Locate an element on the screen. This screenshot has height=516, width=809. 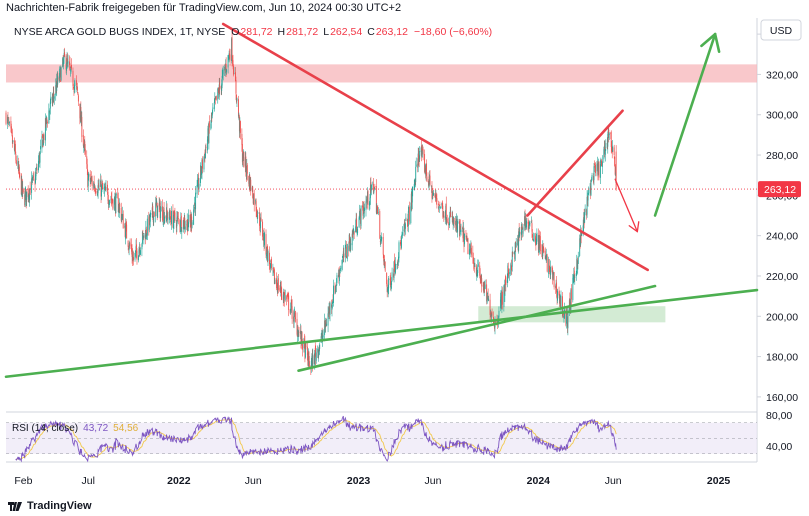
time-axis: Feb Jul 2022 Jun 2023 Jun 2024 Jun 2025 is located at coordinates (372, 481).